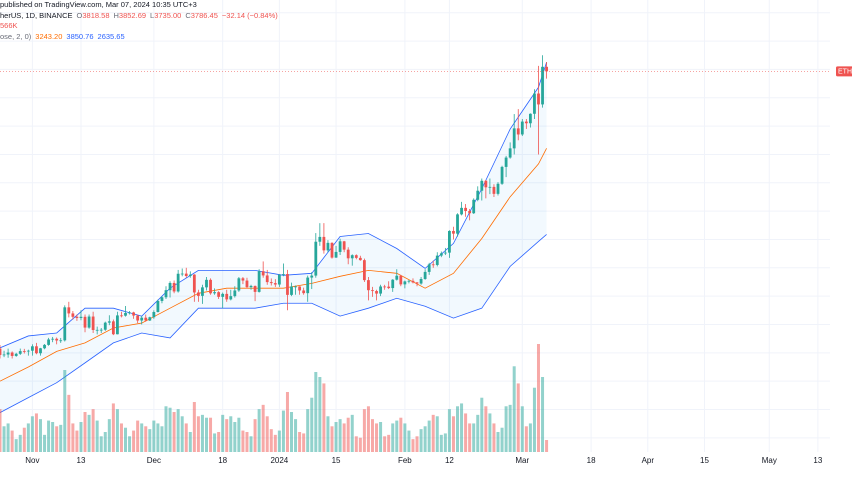 The image size is (852, 485). I want to click on x-tick-label: May, so click(769, 460).